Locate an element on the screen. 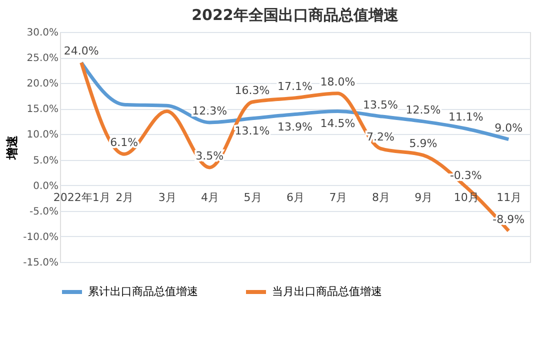 This screenshot has height=341, width=556. x-tick-label: 4月 is located at coordinates (210, 197).